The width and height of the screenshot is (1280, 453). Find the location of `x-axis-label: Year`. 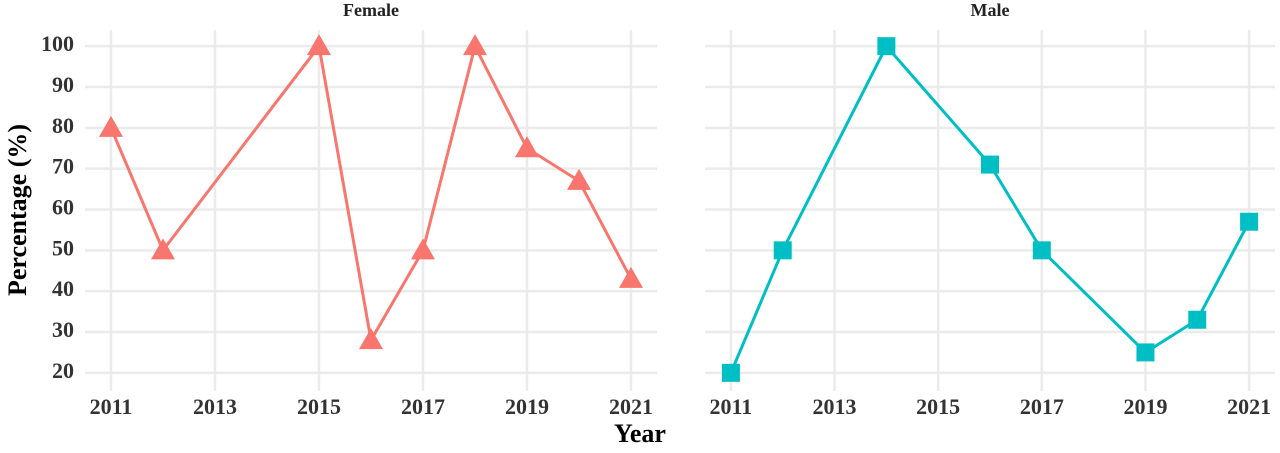

x-axis-label: Year is located at coordinates (640, 433).